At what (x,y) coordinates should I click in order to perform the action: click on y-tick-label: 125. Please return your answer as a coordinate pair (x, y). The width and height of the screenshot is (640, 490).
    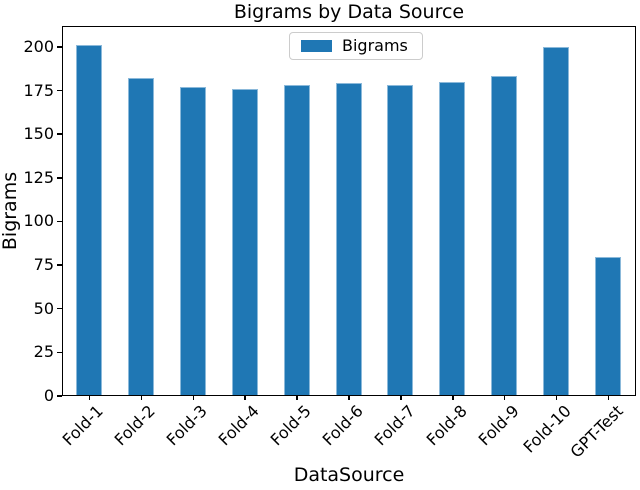
    Looking at the image, I should click on (38, 177).